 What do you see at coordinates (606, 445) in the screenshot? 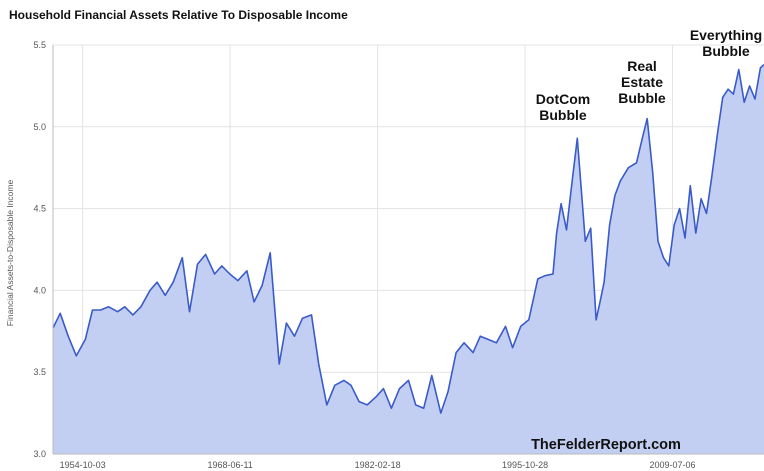
I see `watermark: TheFelderReport.com` at bounding box center [606, 445].